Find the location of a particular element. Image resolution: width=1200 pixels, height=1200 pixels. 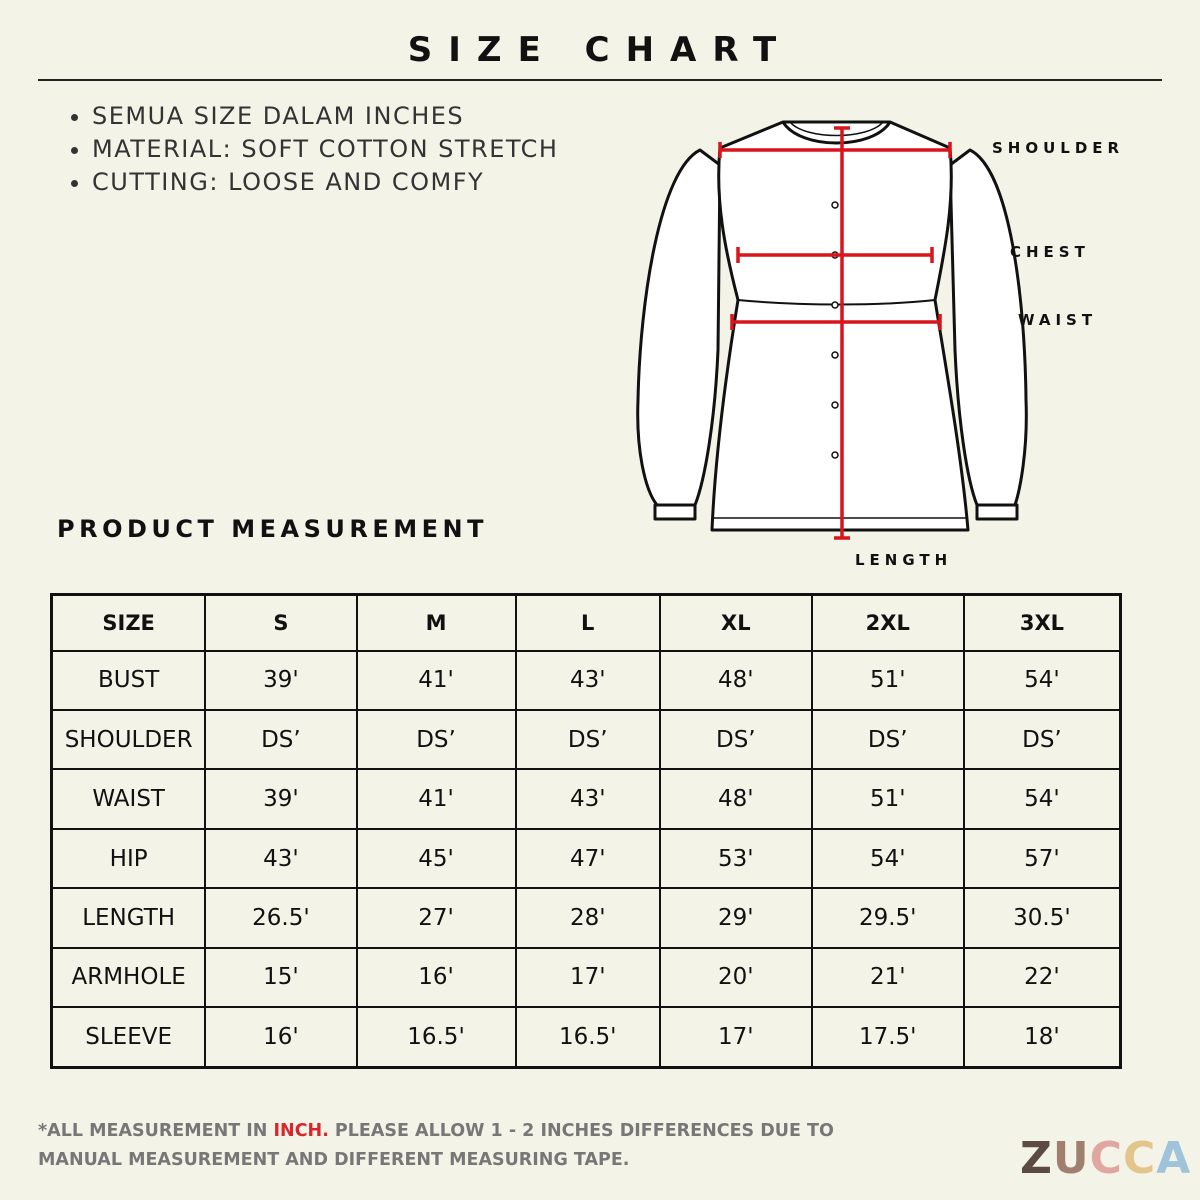

table-cell: HIP is located at coordinates (128, 858).